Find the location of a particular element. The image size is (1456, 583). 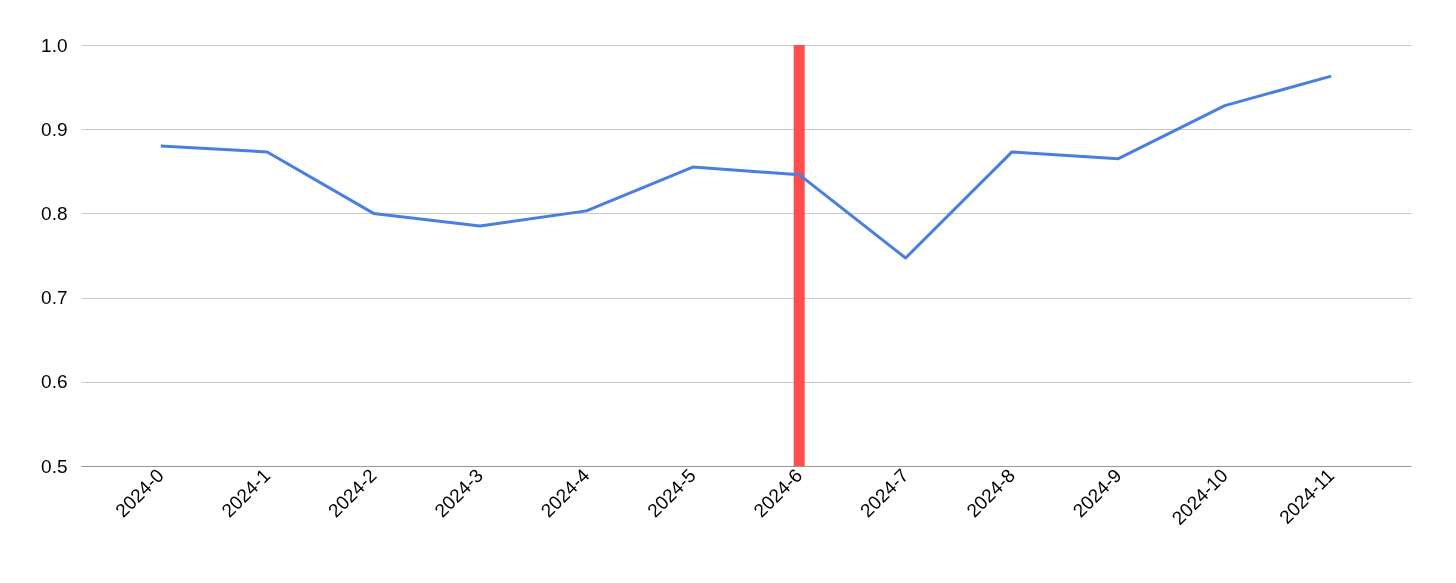

y-tick-label: 1.0 is located at coordinates (54, 45).